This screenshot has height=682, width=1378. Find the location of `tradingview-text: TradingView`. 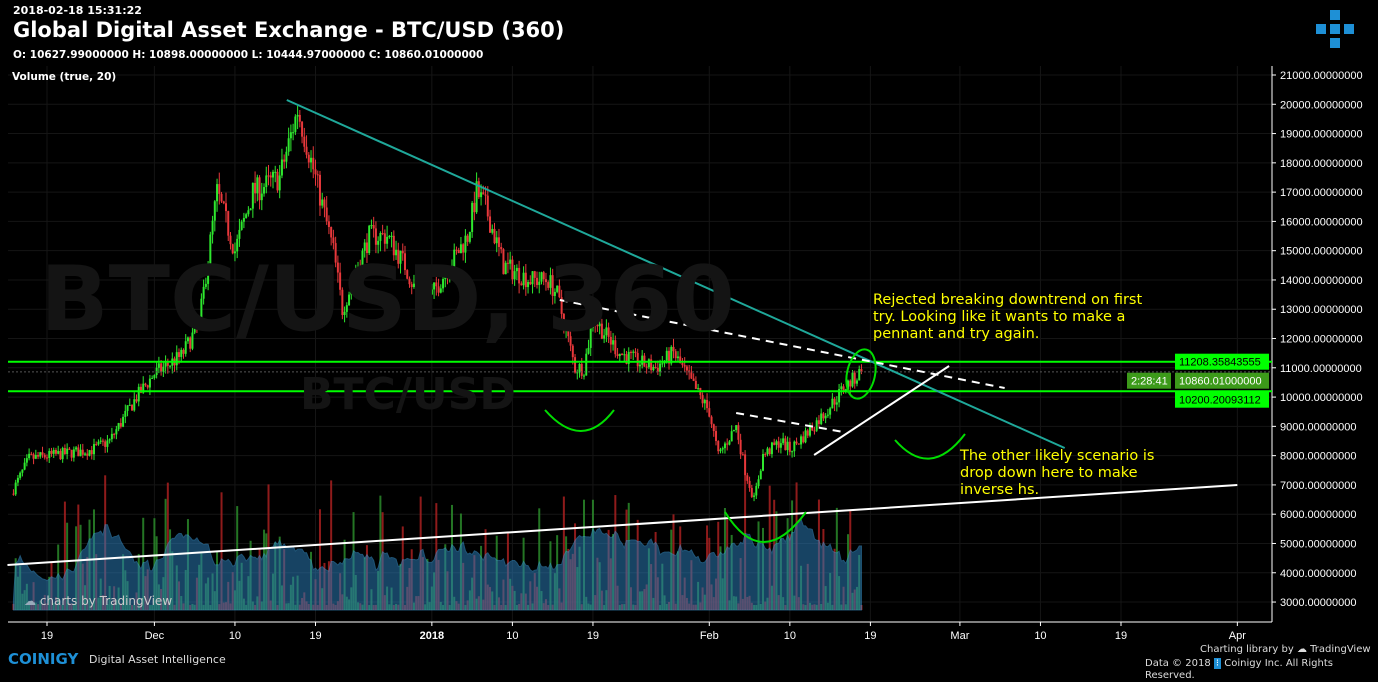

tradingview-text: TradingView is located at coordinates (1340, 649).